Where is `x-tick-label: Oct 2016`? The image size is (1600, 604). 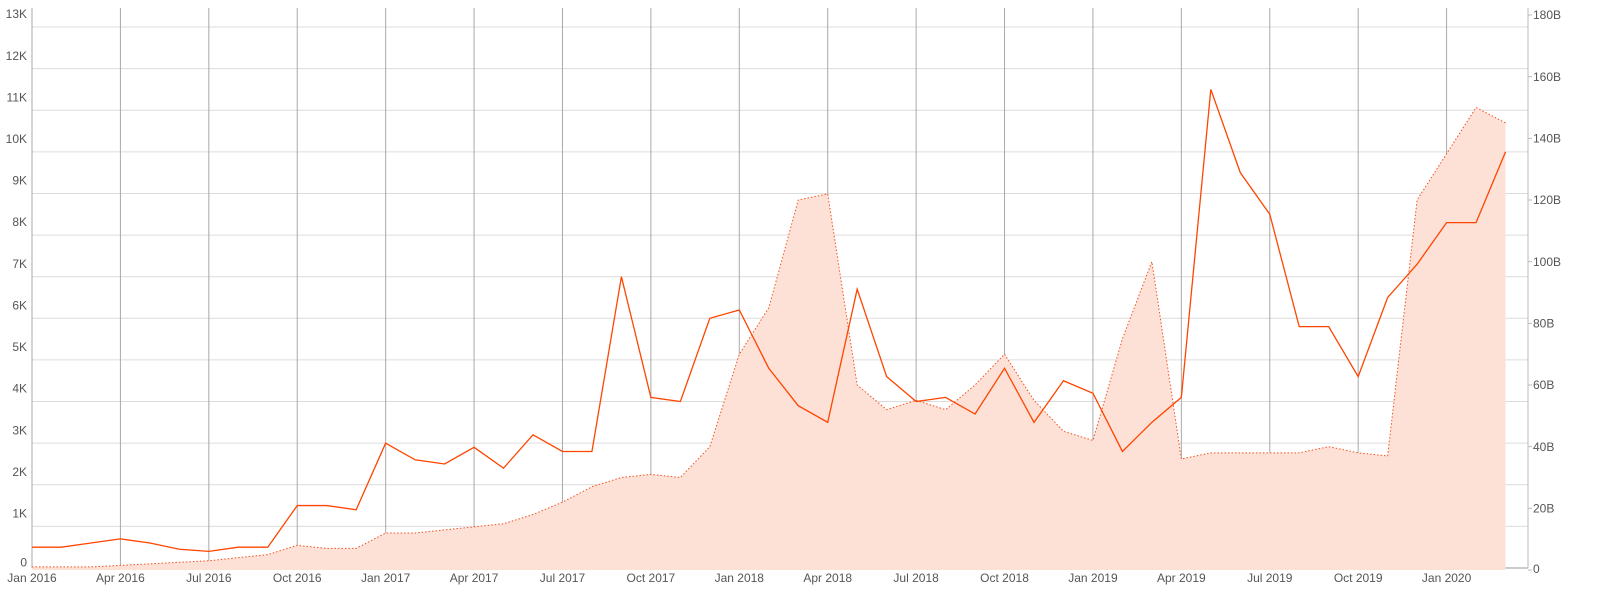
x-tick-label: Oct 2016 is located at coordinates (297, 578).